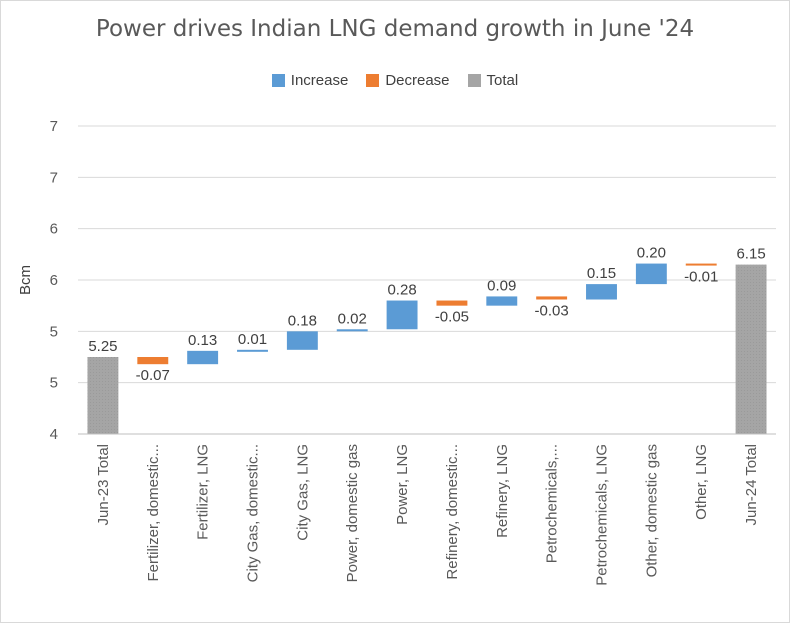 This screenshot has width=790, height=623. Describe the element at coordinates (373, 80) in the screenshot. I see `legend-swatch-decrease` at that location.